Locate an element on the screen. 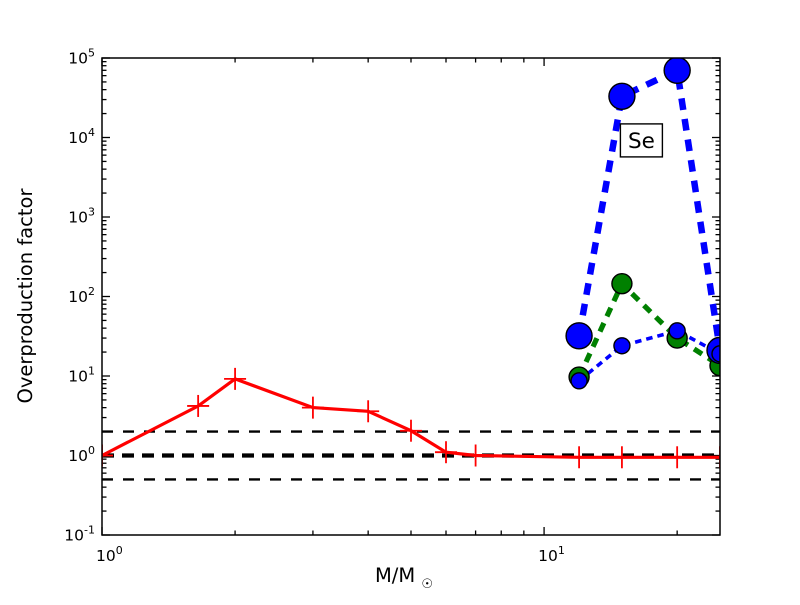 This screenshot has height=605, width=800. annotation-se-label: Se is located at coordinates (641, 141).